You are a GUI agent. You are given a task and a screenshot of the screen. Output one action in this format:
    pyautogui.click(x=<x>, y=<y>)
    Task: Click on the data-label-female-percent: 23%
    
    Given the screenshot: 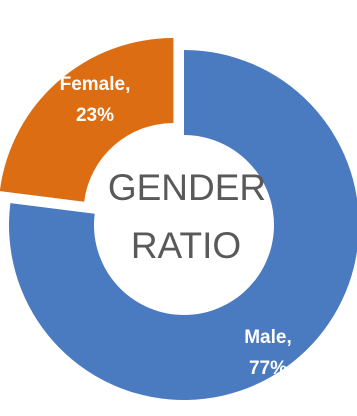 What is the action you would take?
    pyautogui.click(x=95, y=115)
    